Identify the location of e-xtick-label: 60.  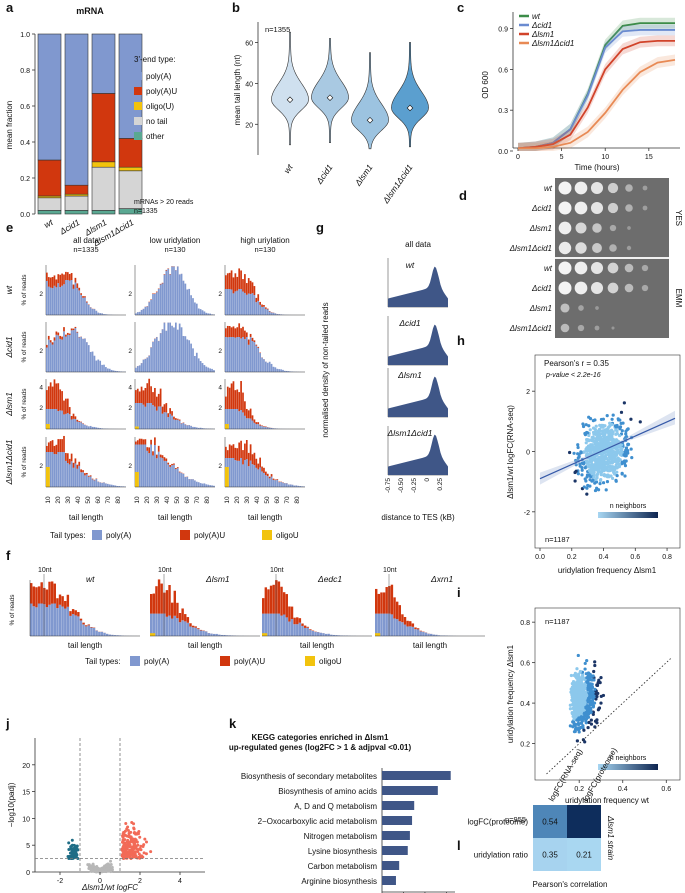
(98, 500).